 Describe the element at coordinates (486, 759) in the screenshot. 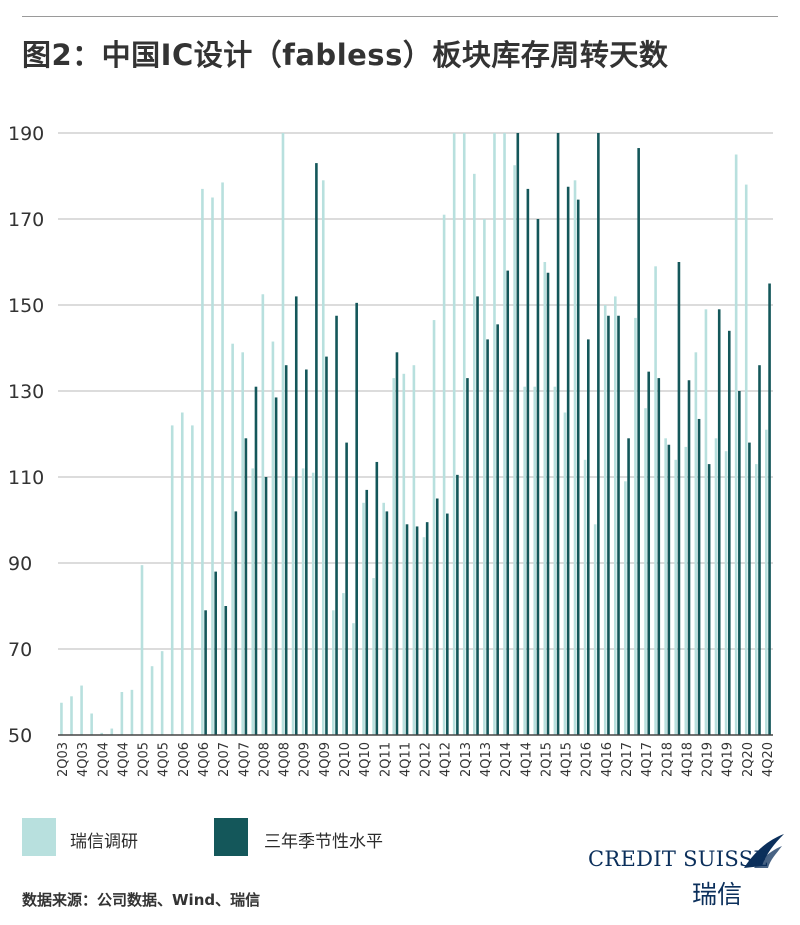

I see `x-tick-label: 4Q13` at that location.